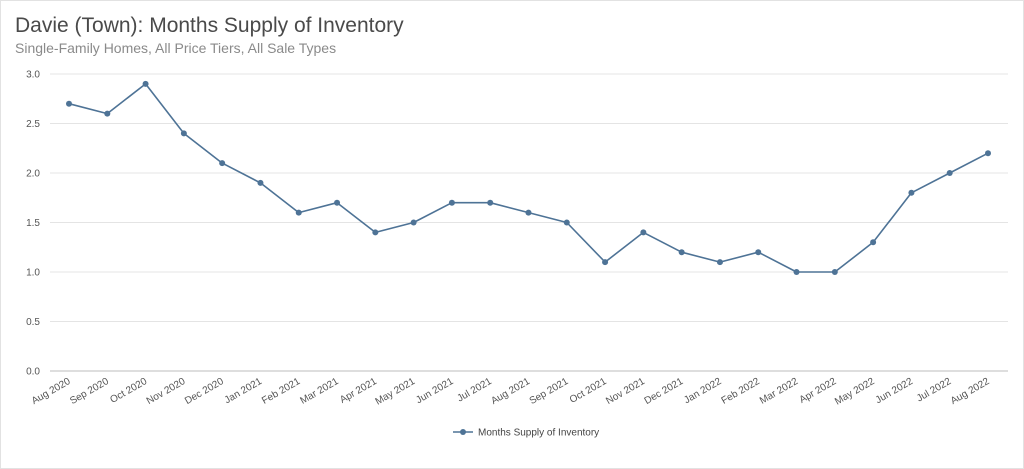 This screenshot has height=469, width=1024. What do you see at coordinates (741, 391) in the screenshot?
I see `x-tick-label: Feb 2022` at bounding box center [741, 391].